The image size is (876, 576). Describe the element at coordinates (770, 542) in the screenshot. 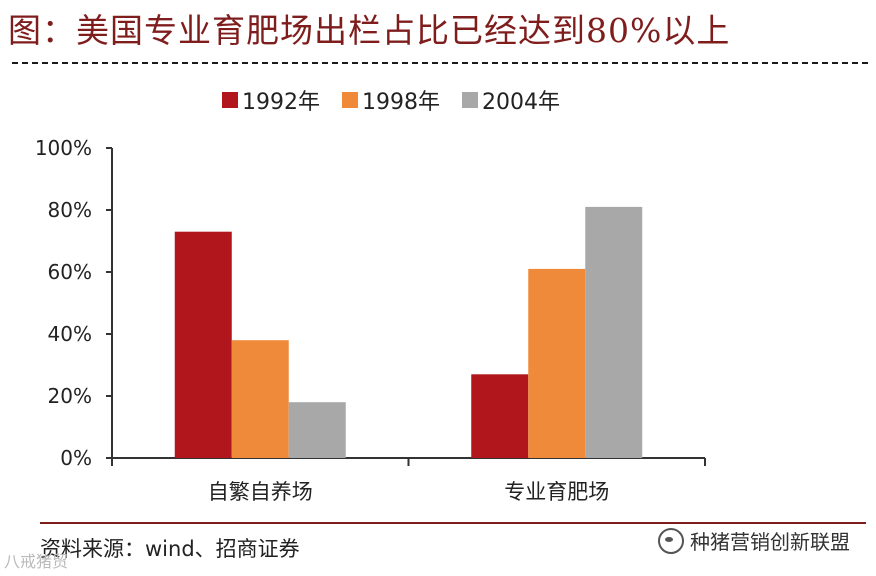

I see `watermark-text: 种猪营销创新联盟` at that location.